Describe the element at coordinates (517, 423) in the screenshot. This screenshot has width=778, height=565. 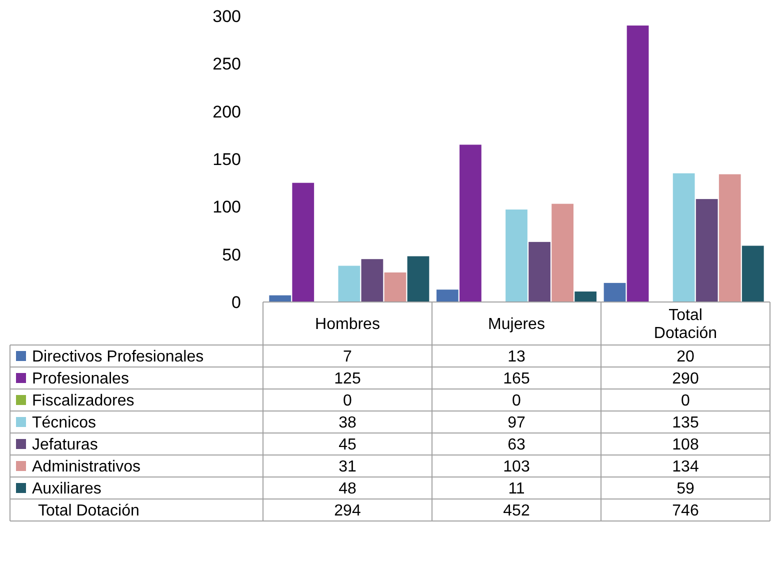
I see `data-label: 97` at that location.